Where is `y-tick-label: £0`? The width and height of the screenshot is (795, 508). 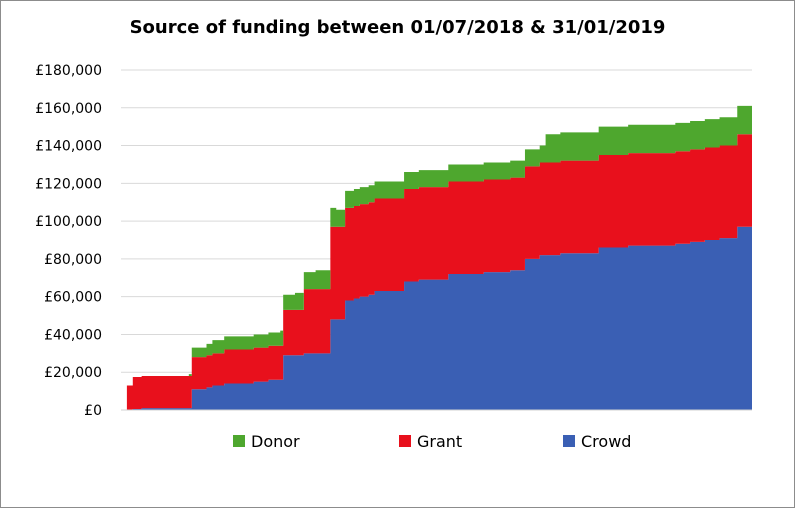 y-tick-label: £0 is located at coordinates (93, 411).